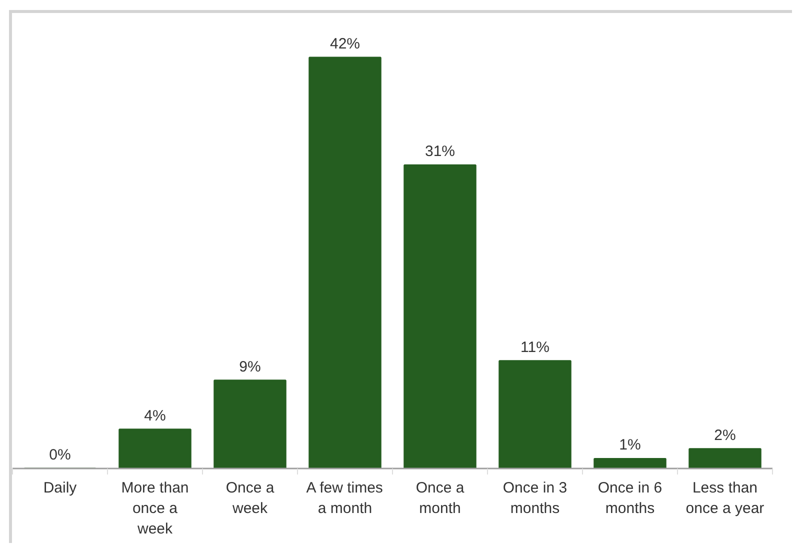  I want to click on data-label: 0%, so click(60, 455).